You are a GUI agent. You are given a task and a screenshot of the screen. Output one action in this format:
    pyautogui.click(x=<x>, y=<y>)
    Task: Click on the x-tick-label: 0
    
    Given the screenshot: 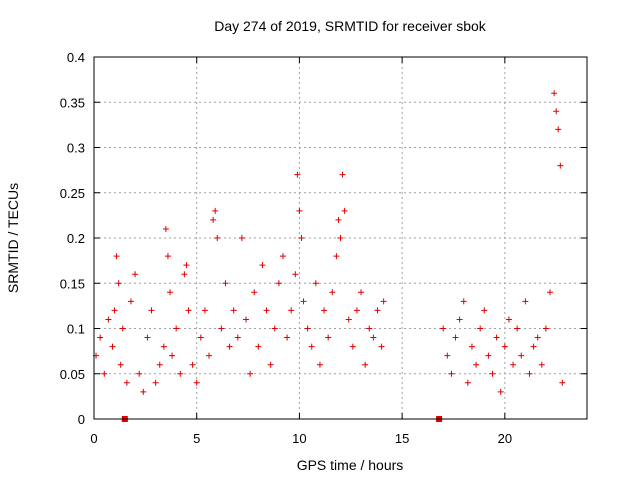 What is the action you would take?
    pyautogui.click(x=93, y=438)
    